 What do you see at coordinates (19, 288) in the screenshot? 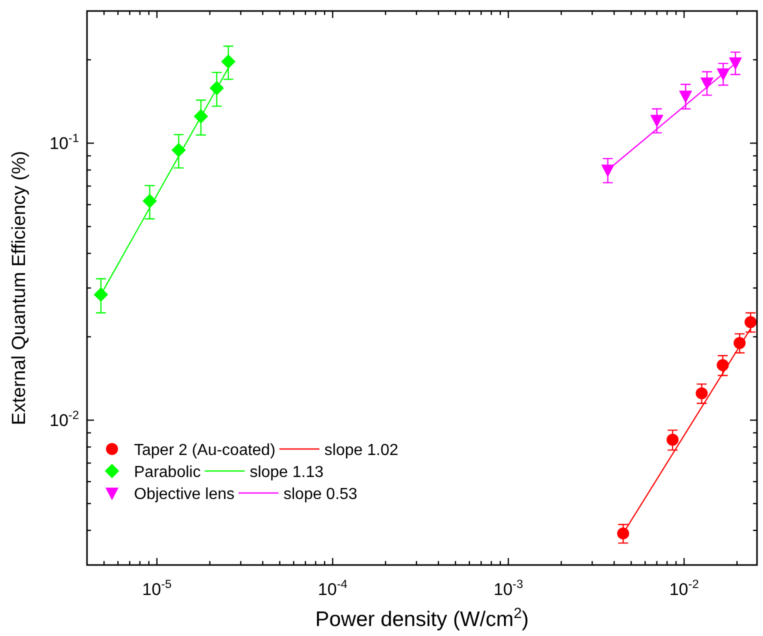
I see `y-axis-title: External Quantum Efficiency (%)` at bounding box center [19, 288].